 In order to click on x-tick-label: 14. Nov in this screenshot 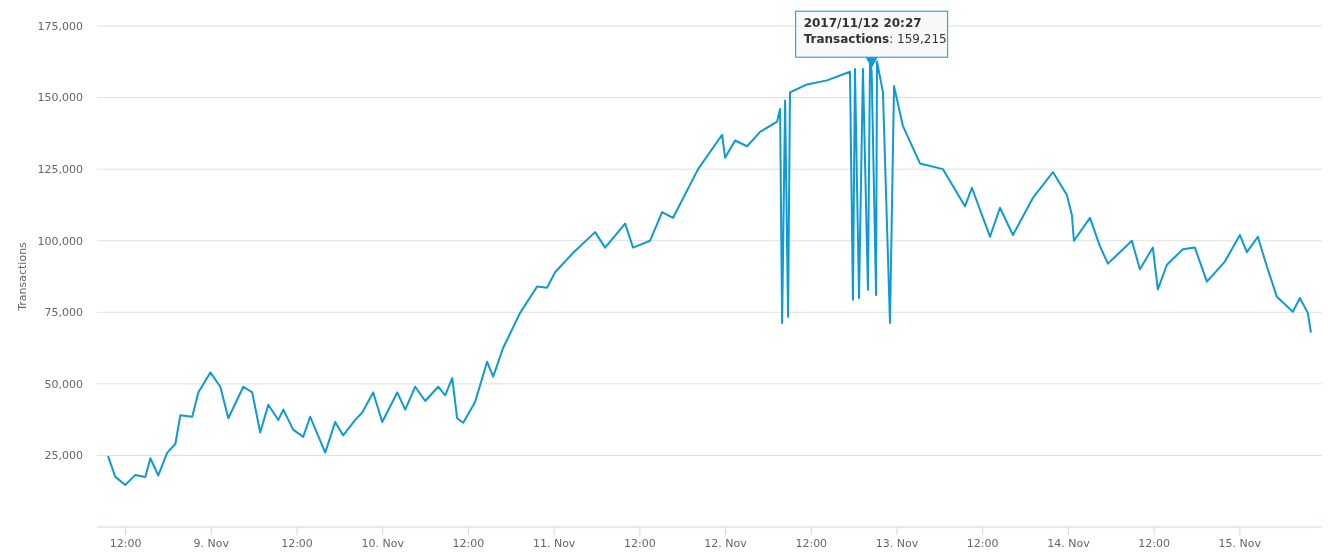, I will do `click(1069, 543)`.